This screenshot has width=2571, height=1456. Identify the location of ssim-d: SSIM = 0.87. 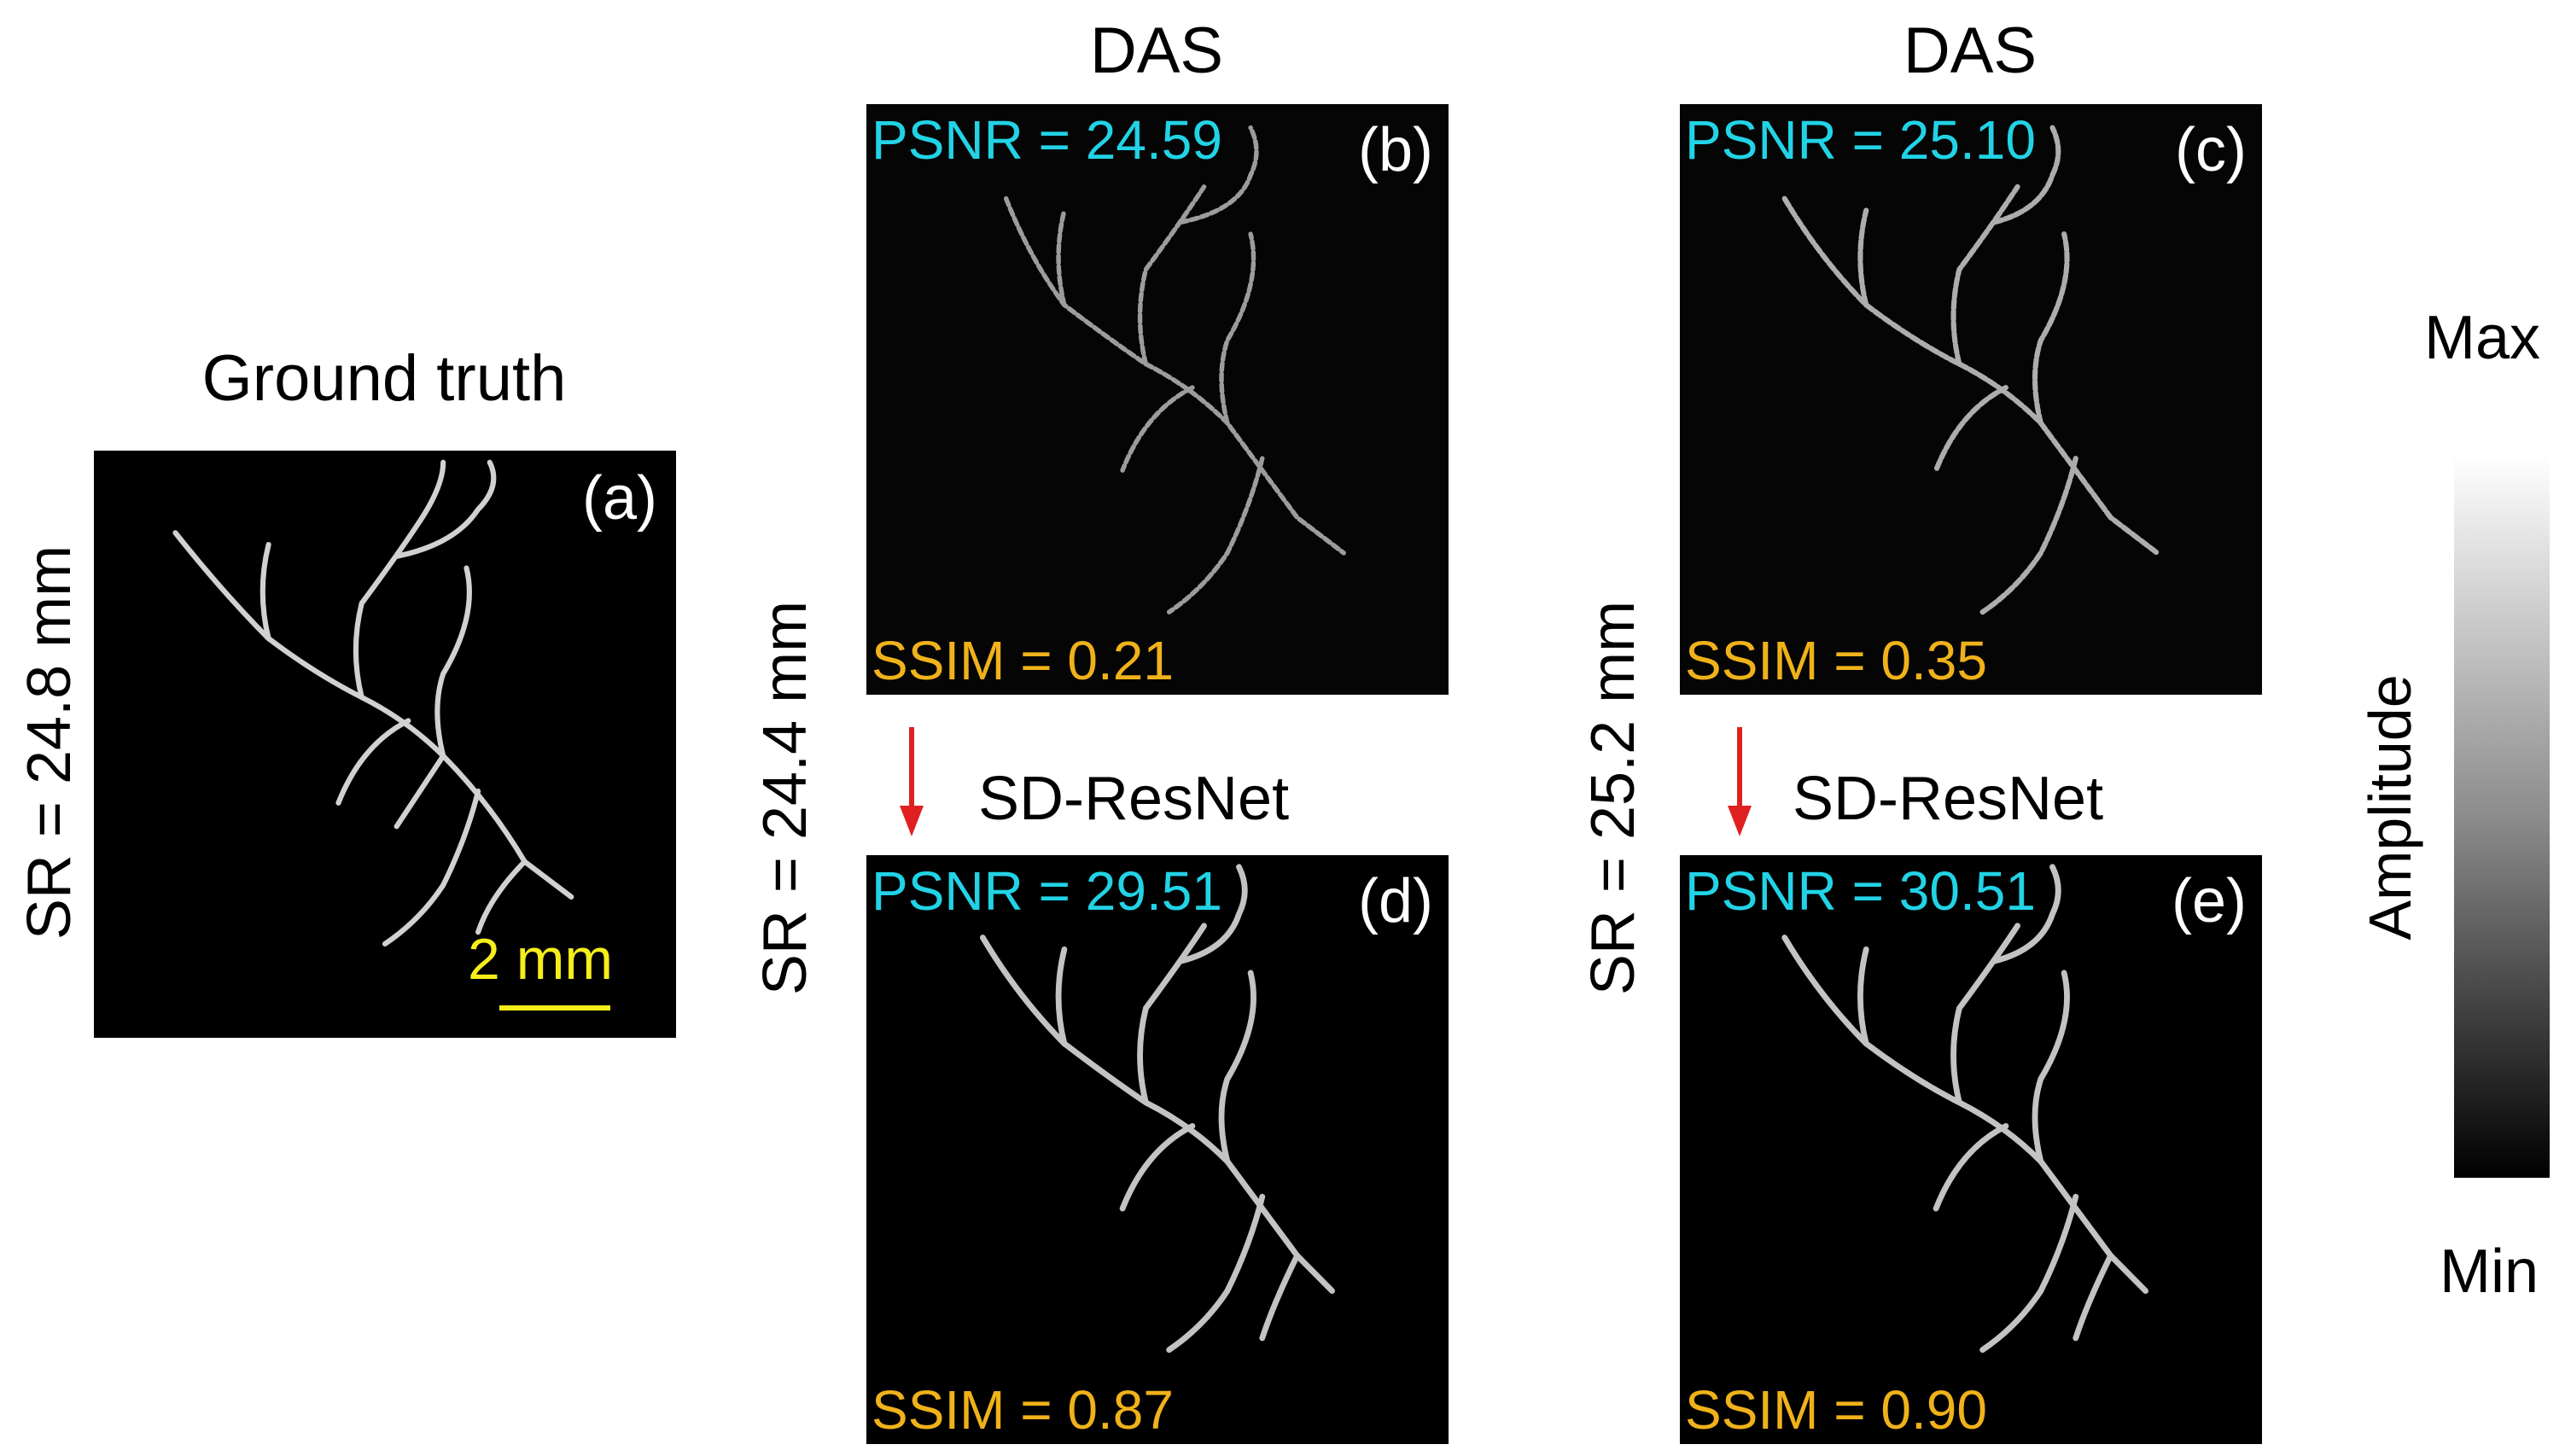
(1023, 1410).